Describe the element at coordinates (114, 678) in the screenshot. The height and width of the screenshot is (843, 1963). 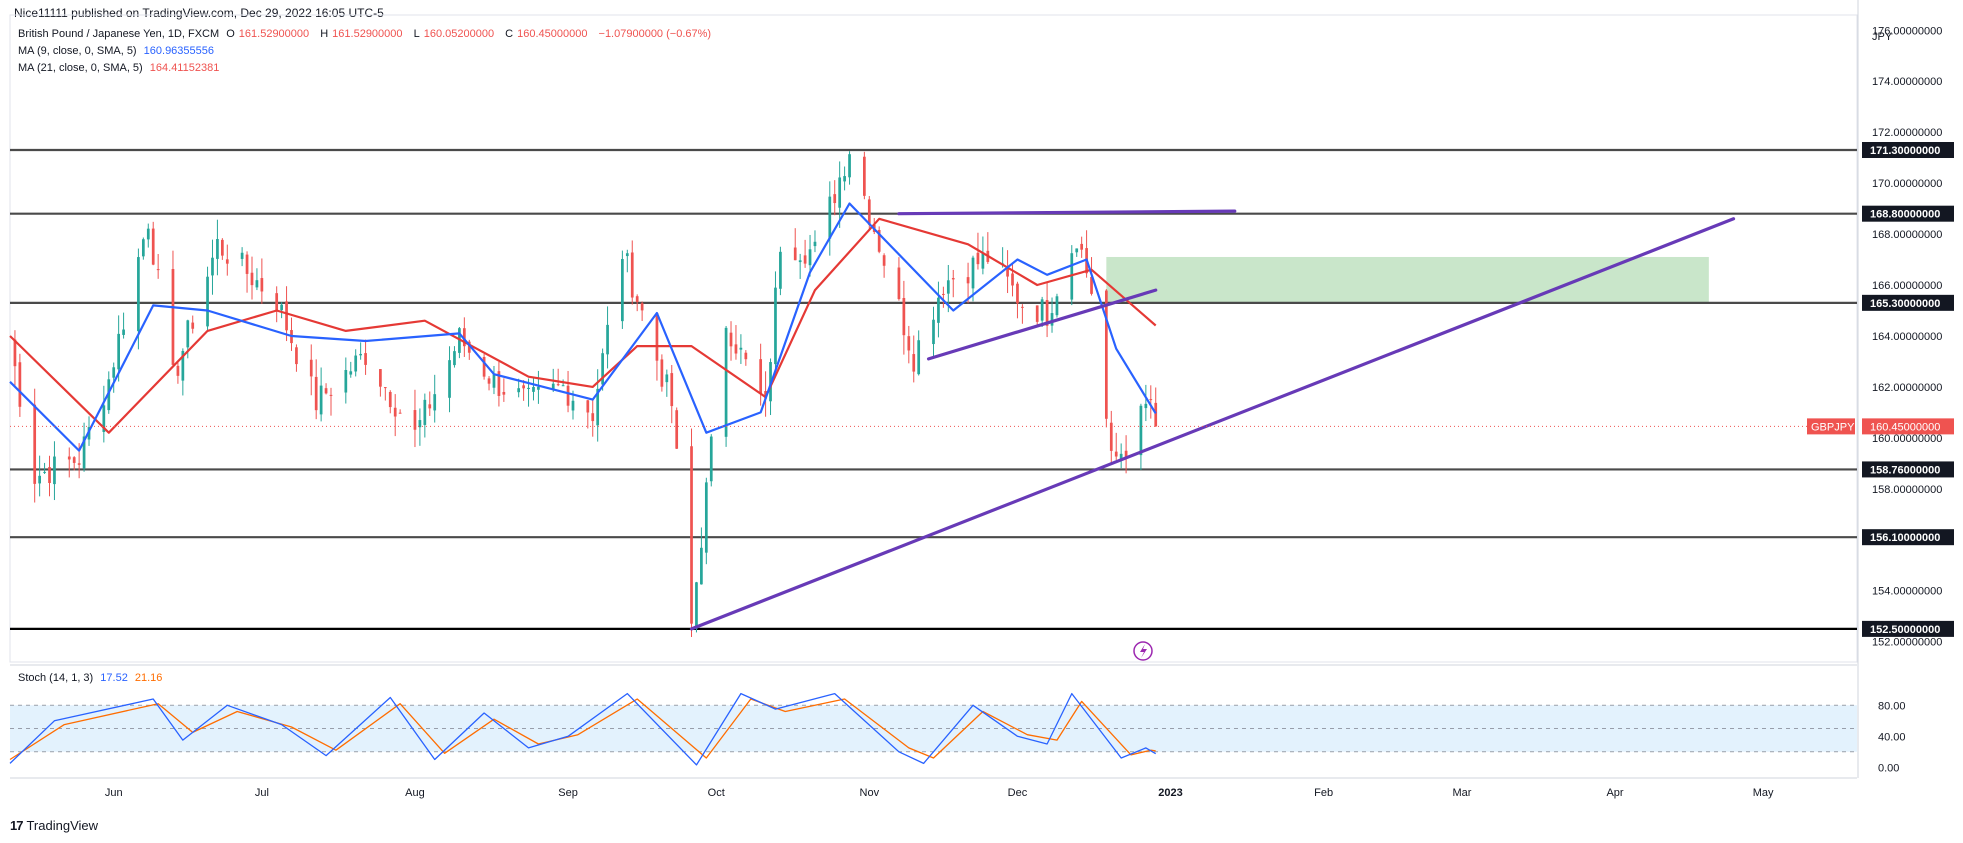
I see `stoch-k-value: 17.52` at that location.